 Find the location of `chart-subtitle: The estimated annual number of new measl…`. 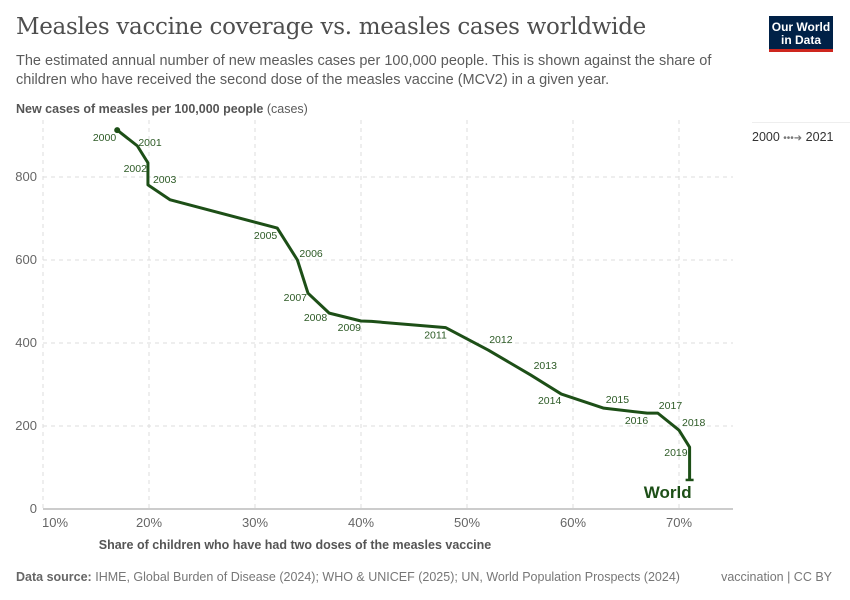

chart-subtitle: The estimated annual number of new measl… is located at coordinates (364, 70).